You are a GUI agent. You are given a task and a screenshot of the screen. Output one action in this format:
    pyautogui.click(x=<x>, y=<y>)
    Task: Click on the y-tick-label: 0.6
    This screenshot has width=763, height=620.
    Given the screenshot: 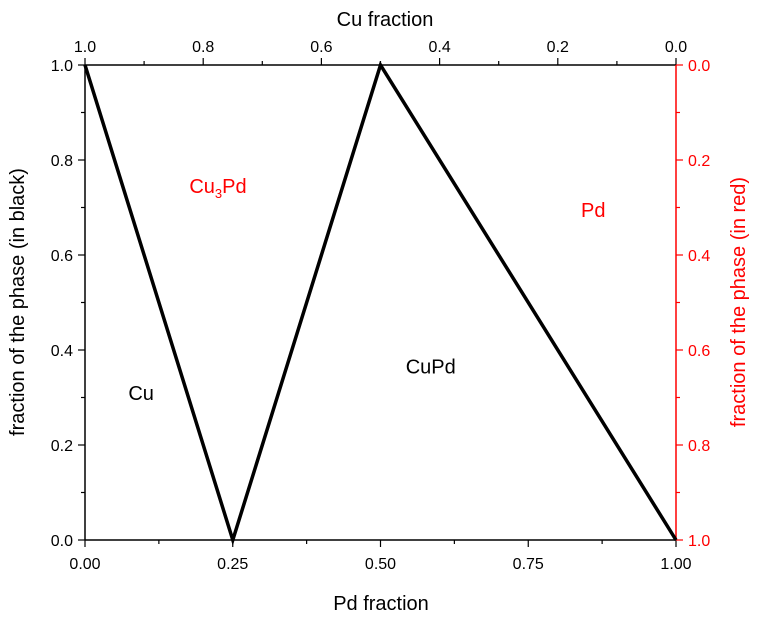 What is the action you would take?
    pyautogui.click(x=62, y=256)
    